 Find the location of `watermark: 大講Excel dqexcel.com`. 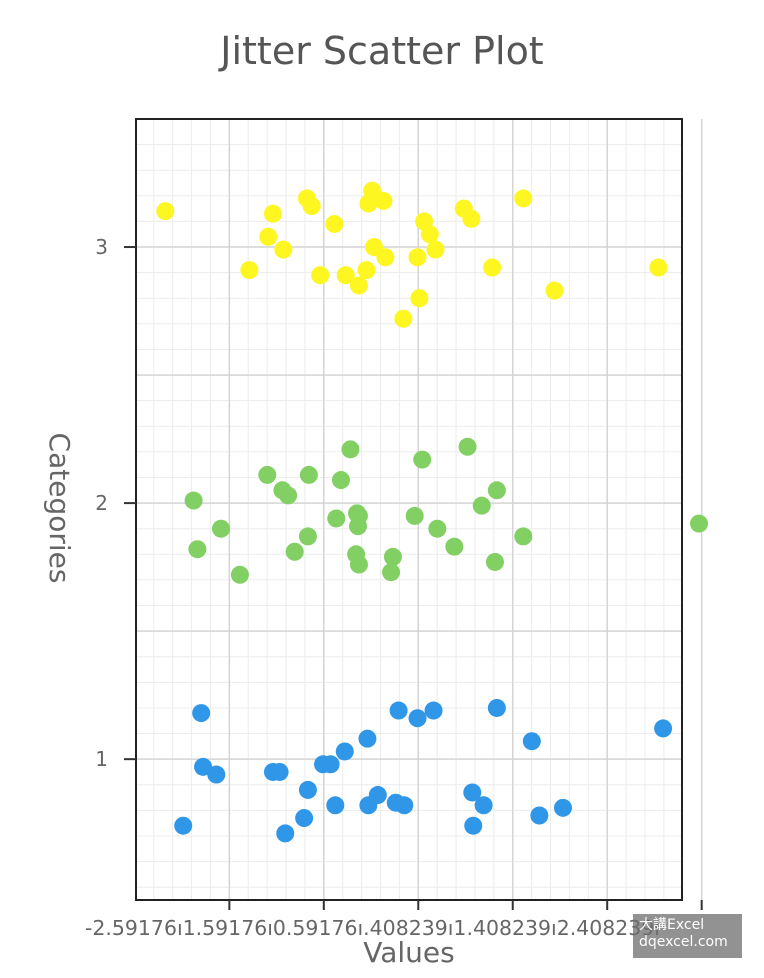

watermark: 大講Excel dqexcel.com is located at coordinates (687, 936).